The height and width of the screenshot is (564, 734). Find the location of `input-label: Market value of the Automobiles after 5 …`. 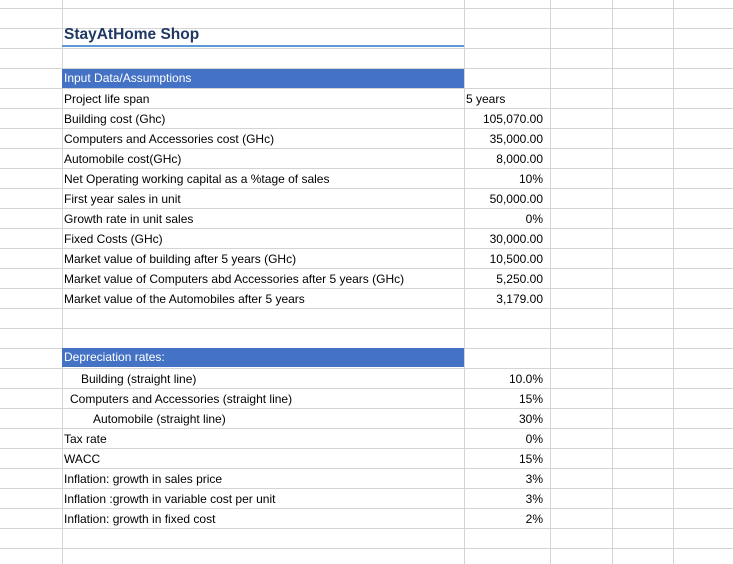

input-label: Market value of the Automobiles after 5 … is located at coordinates (184, 299).